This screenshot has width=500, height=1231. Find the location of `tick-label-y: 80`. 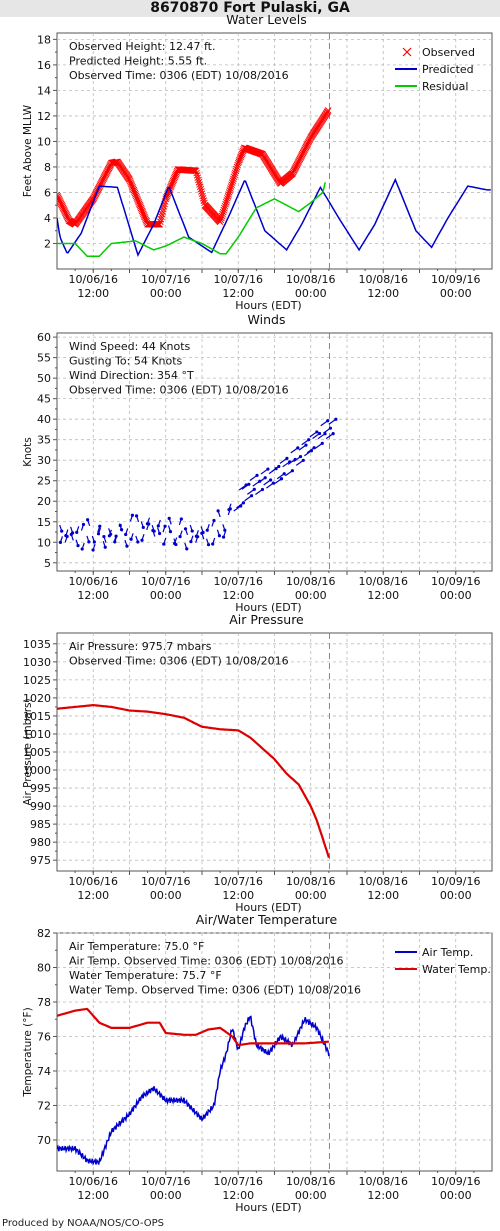

tick-label-y: 80 is located at coordinates (44, 967).